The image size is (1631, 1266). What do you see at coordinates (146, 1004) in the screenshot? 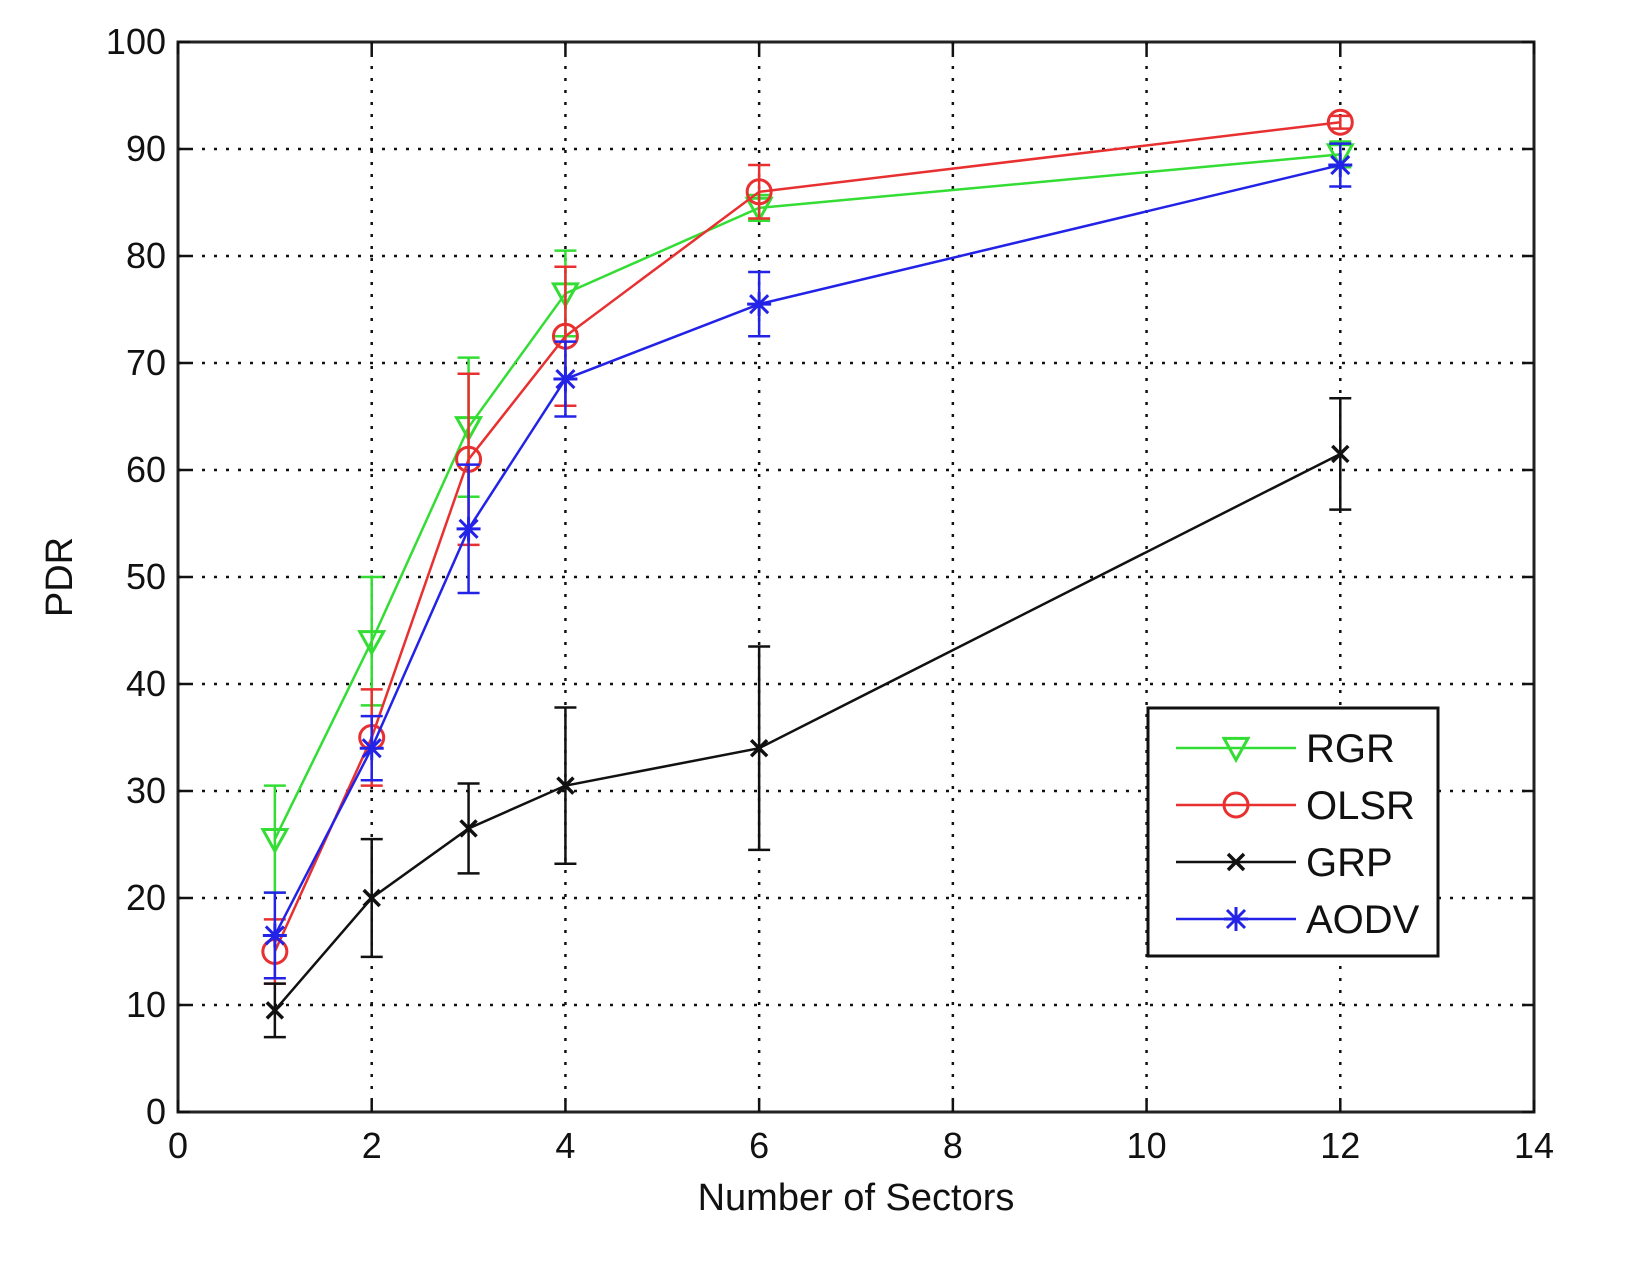
I see `y-tick-label: 10` at bounding box center [146, 1004].